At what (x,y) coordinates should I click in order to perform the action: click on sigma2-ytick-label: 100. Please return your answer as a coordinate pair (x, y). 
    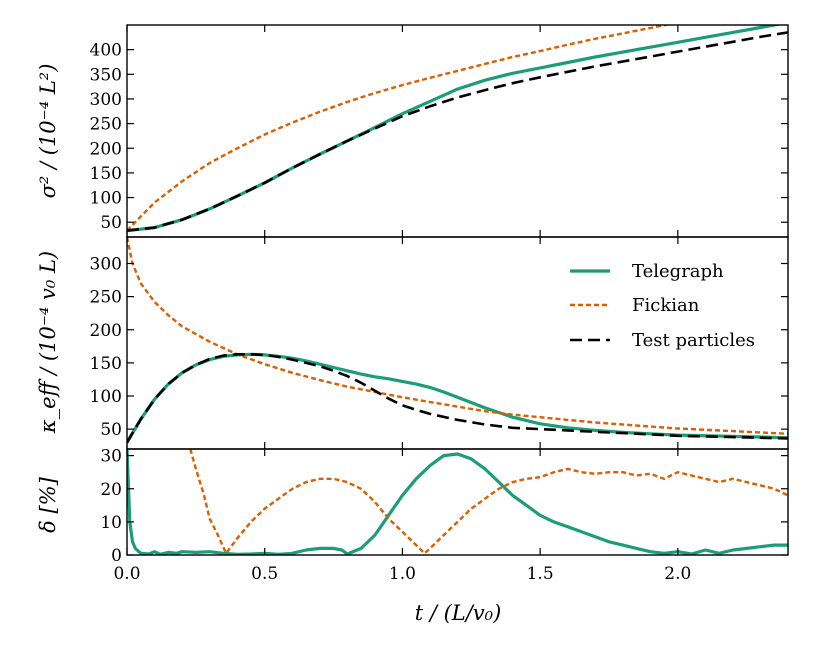
    Looking at the image, I should click on (106, 199).